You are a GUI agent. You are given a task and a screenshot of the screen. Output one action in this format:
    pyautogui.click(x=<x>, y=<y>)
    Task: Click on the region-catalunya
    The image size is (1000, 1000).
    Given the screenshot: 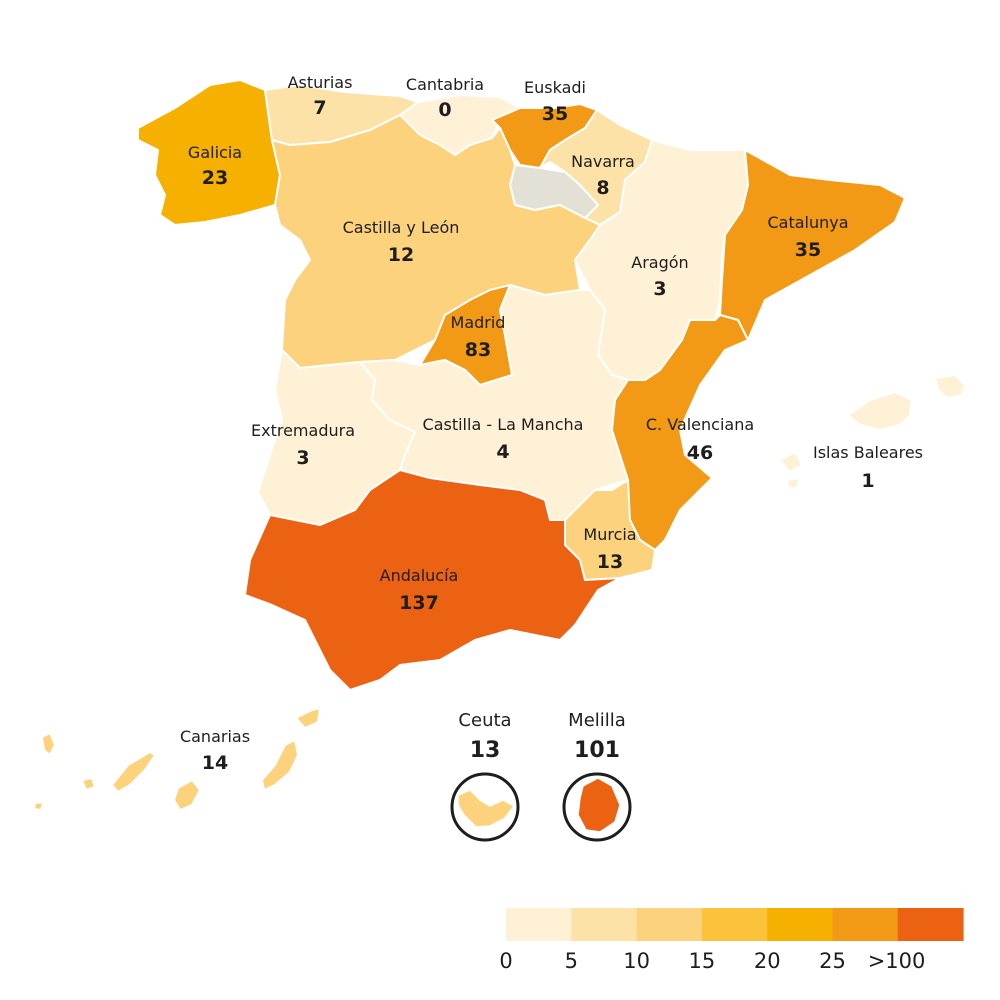 What is the action you would take?
    pyautogui.click(x=812, y=245)
    